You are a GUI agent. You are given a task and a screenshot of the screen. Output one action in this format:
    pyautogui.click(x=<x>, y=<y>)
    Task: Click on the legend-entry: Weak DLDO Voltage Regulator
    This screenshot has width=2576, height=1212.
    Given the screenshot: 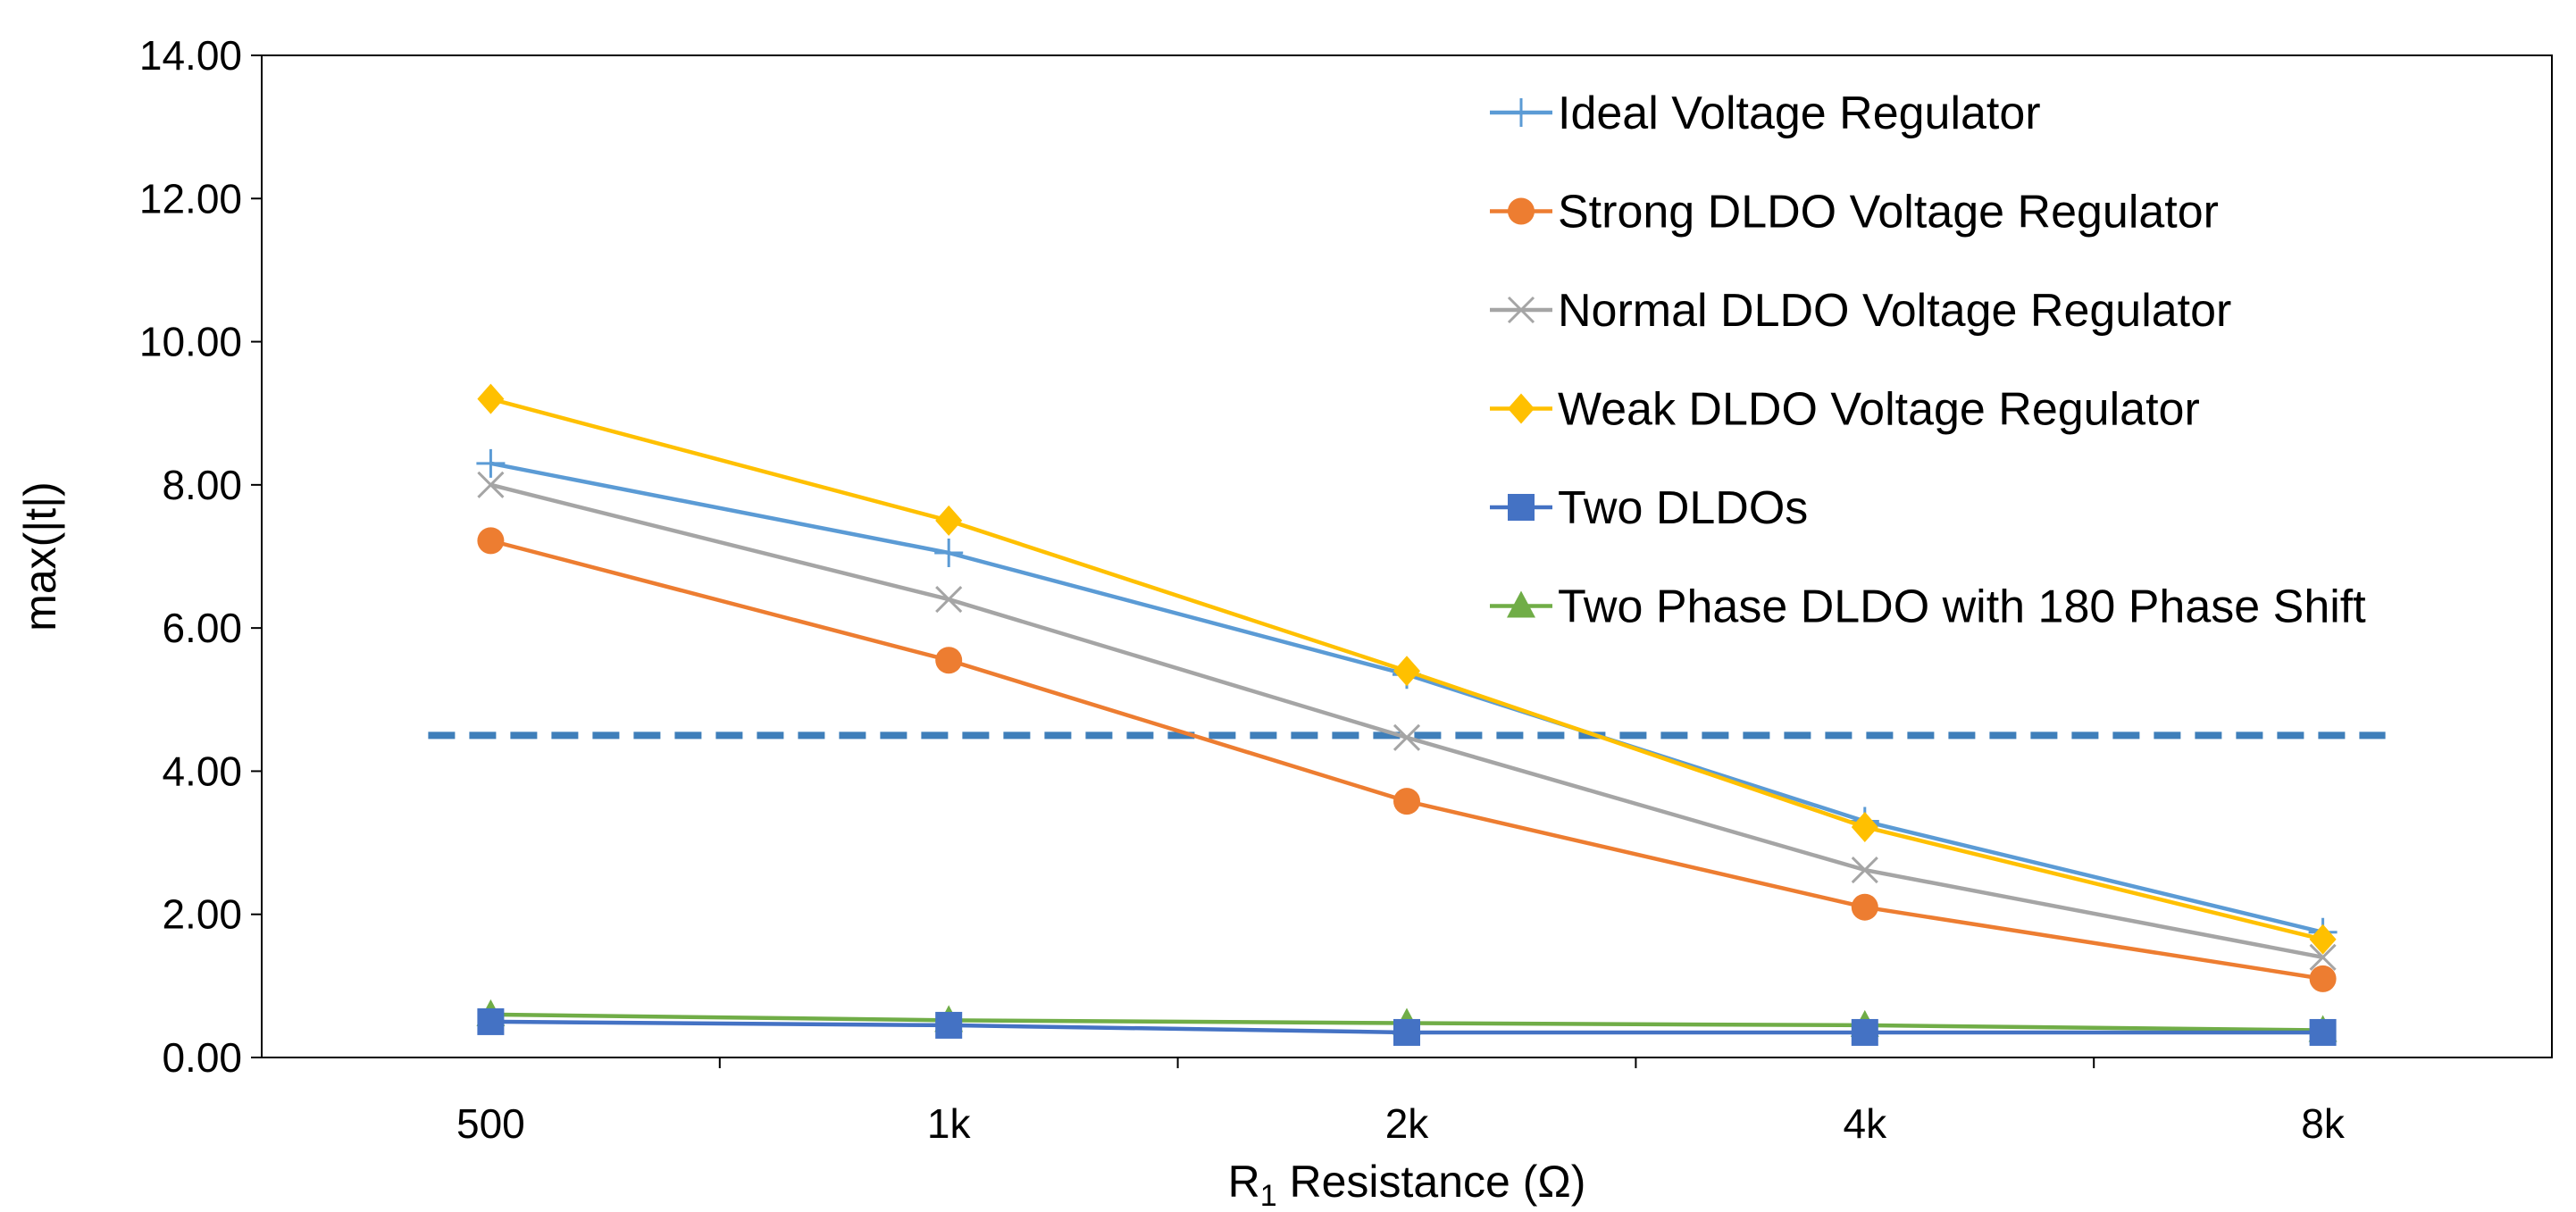 What is the action you would take?
    pyautogui.click(x=1845, y=410)
    